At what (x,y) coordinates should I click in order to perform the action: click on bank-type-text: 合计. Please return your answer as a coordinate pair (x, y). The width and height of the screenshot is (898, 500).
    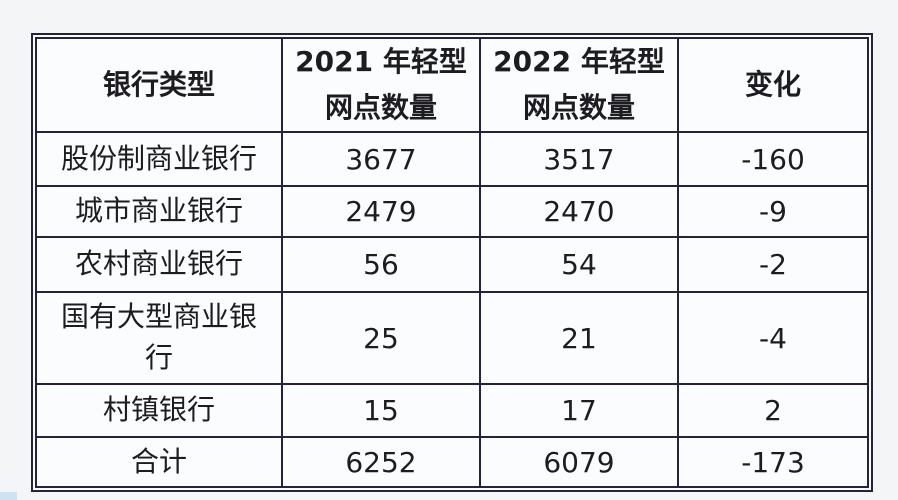
    Looking at the image, I should click on (158, 461).